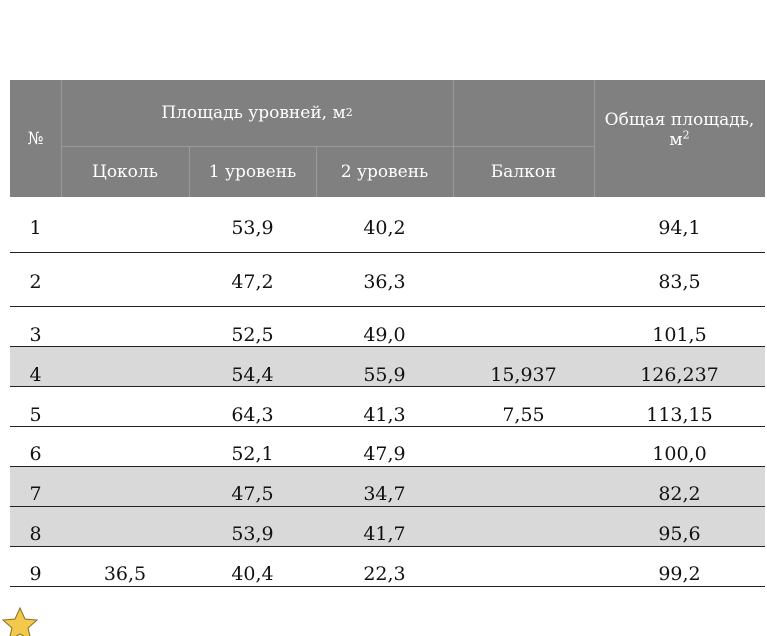 The height and width of the screenshot is (636, 767). I want to click on cell-l2: 40,2, so click(384, 228).